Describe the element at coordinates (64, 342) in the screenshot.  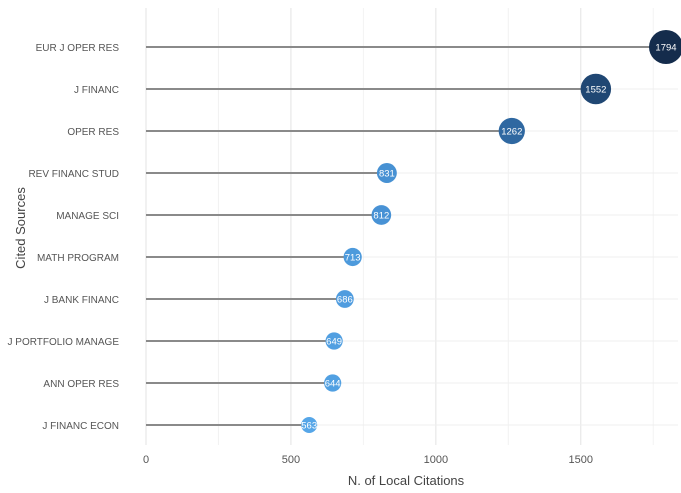
I see `y-tick-label: J PORTFOLIO MANAGE` at that location.